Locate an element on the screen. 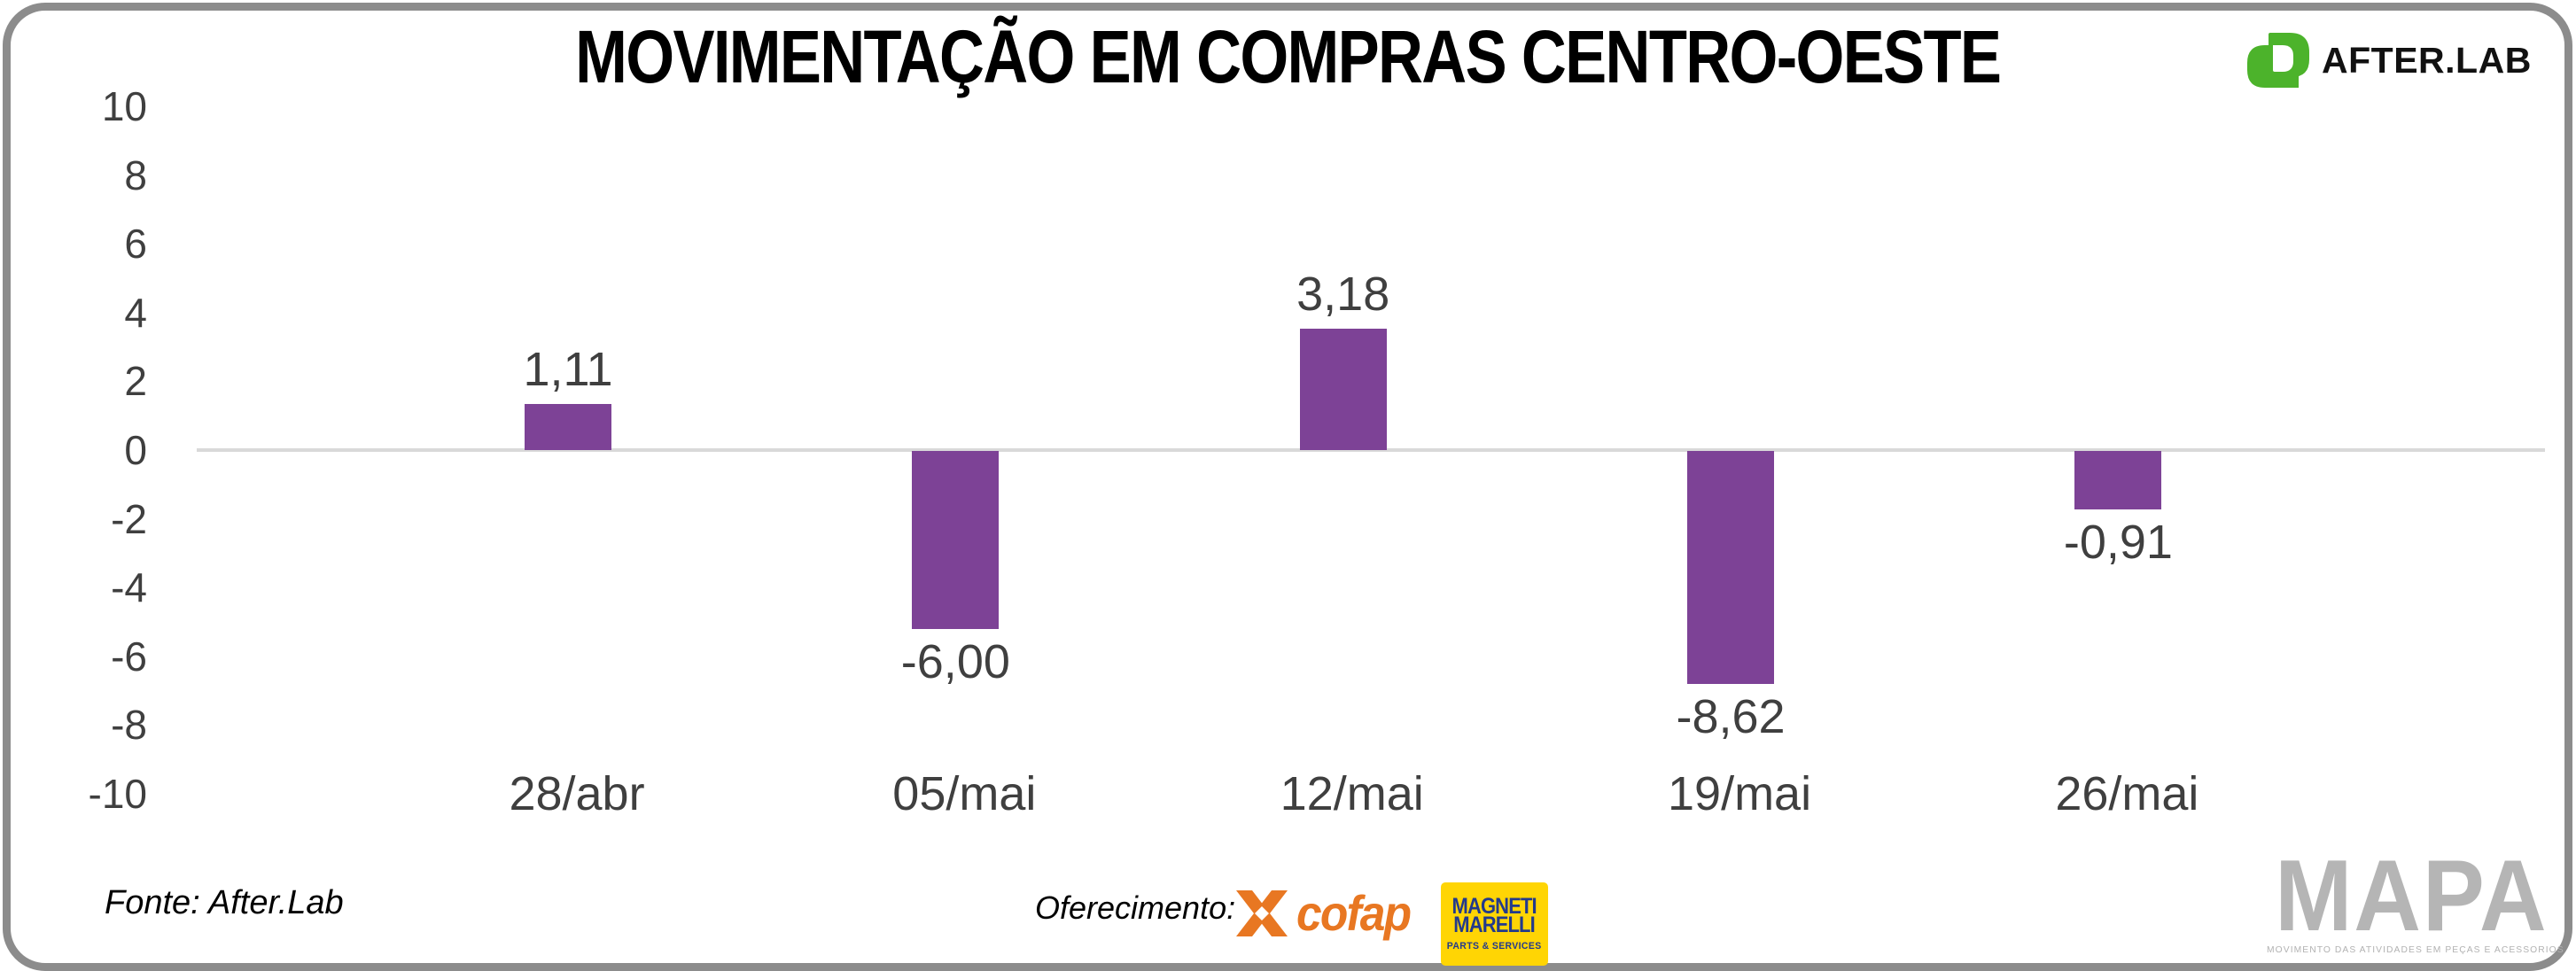 The width and height of the screenshot is (2576, 971). bar-26/mai is located at coordinates (2118, 480).